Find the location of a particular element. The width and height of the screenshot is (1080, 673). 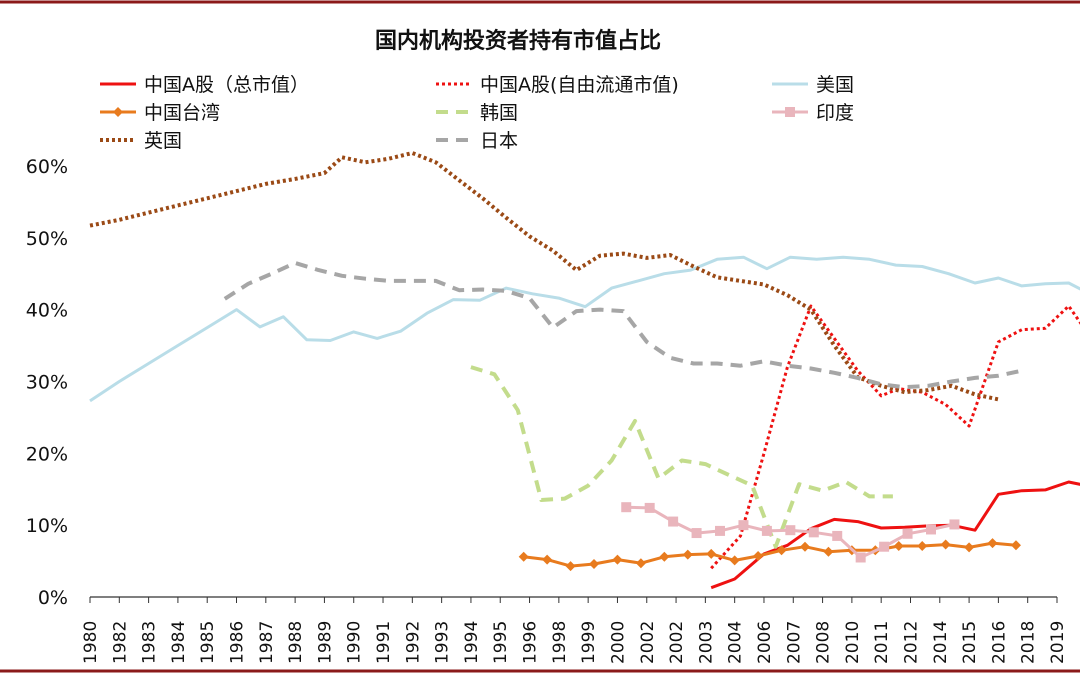

legend-item: 中国A股(自由流通市值) is located at coordinates (557, 85).